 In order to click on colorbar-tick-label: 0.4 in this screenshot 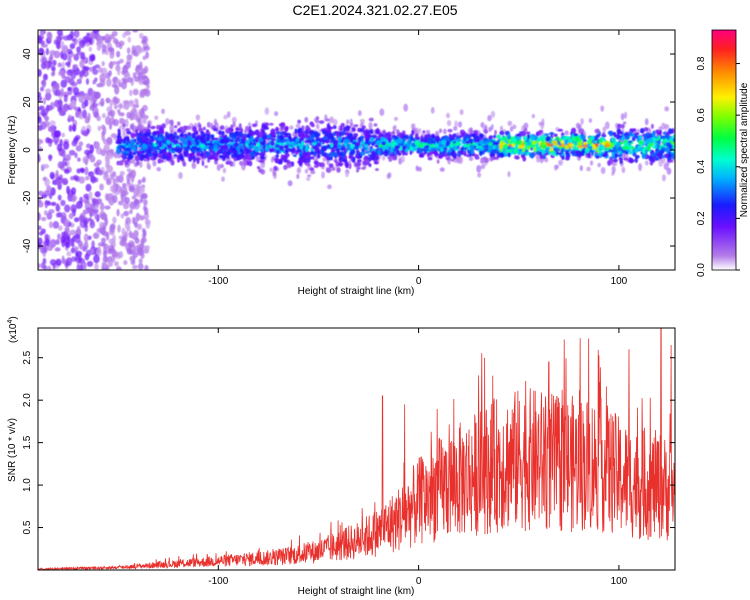, I will do `click(701, 166)`.